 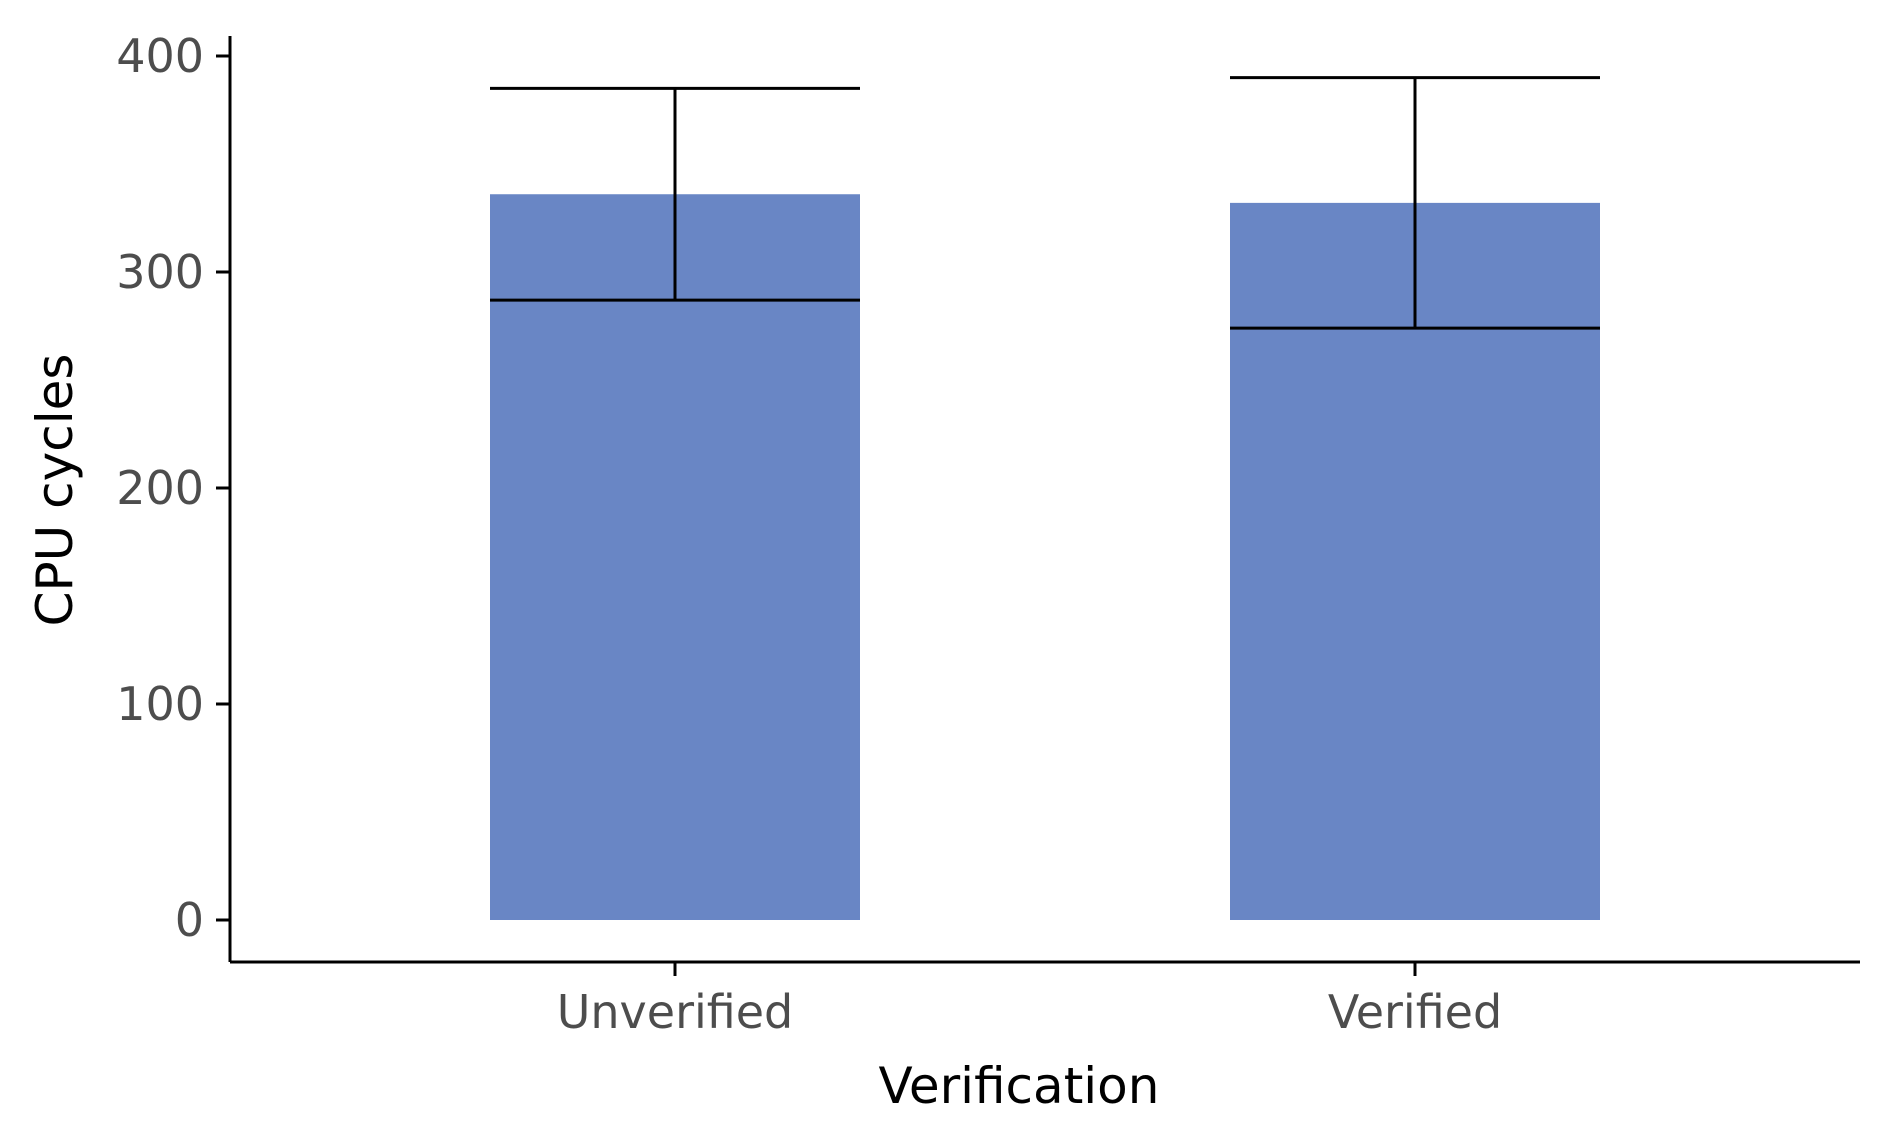 What do you see at coordinates (1029, 1000) in the screenshot?
I see `x-ticks-layer: Unverified Verified` at bounding box center [1029, 1000].